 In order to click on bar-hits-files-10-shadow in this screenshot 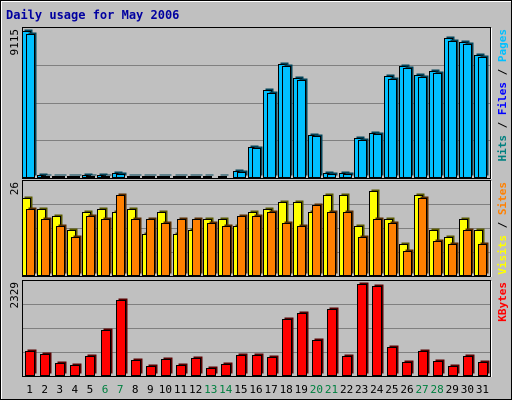, I will do `click(167, 175)`.